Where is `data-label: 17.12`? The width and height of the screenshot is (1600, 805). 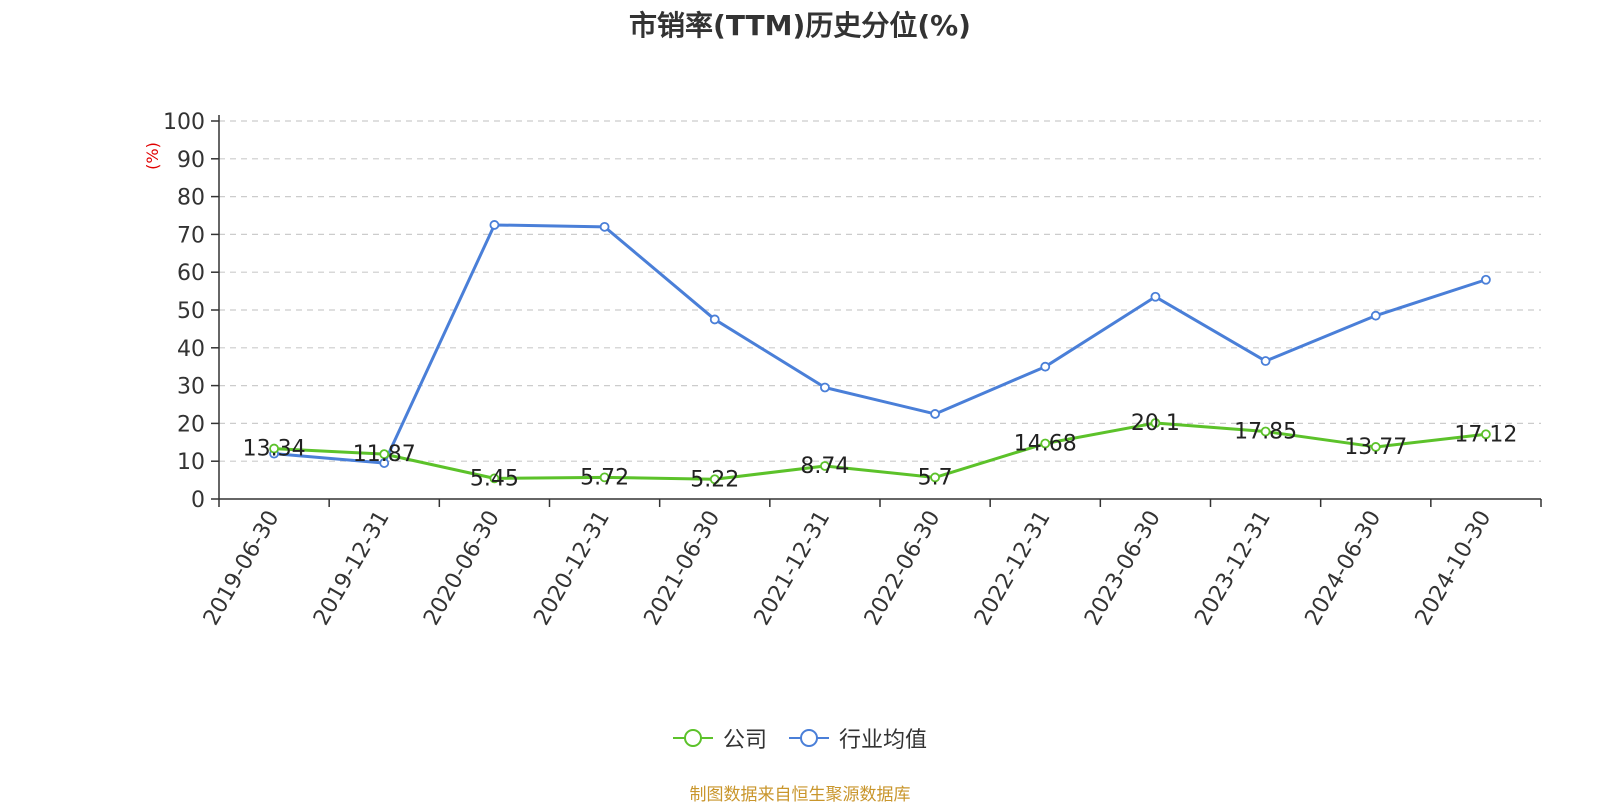 data-label: 17.12 is located at coordinates (1485, 434).